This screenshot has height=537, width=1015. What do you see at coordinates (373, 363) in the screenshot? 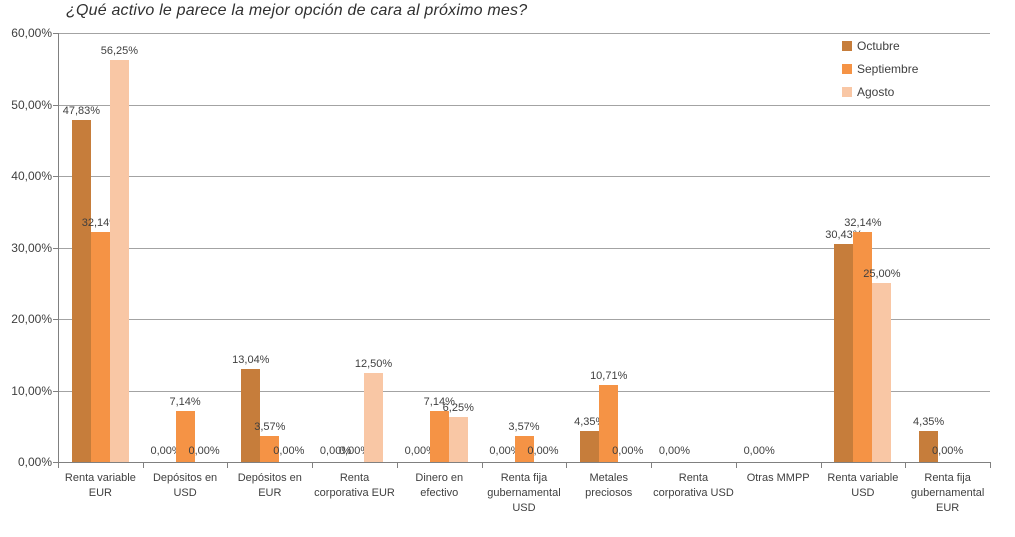
I see `data-label: 12,50%` at bounding box center [373, 363].